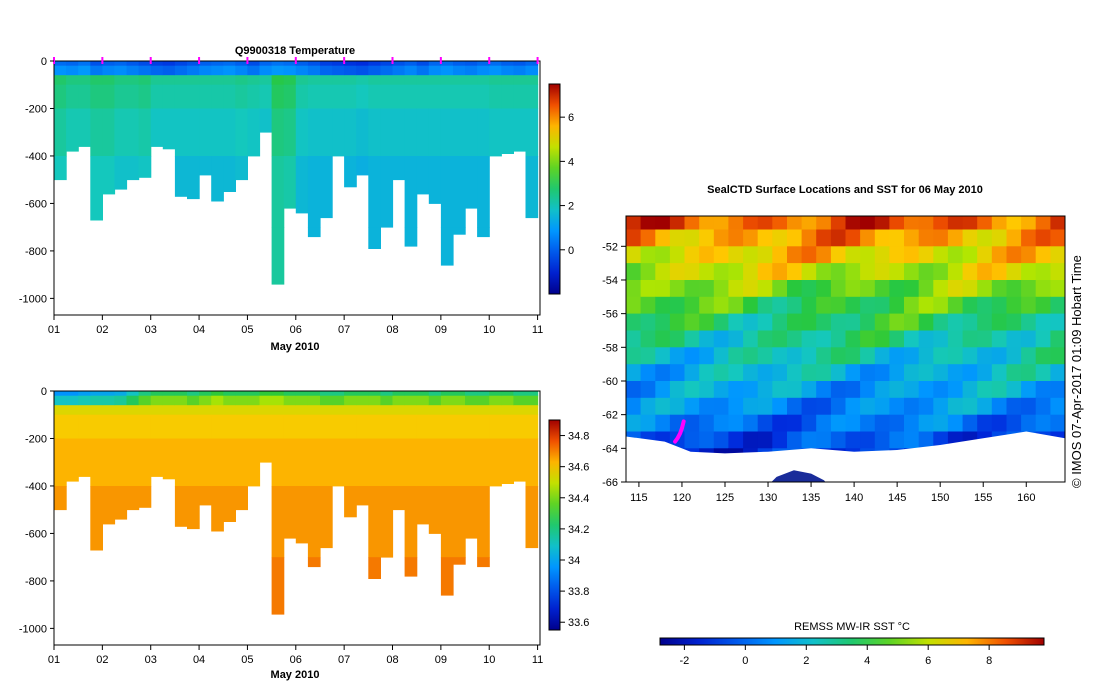  Describe the element at coordinates (36, 180) in the screenshot. I see `temperature-y-axis: 0 -200 -400 -600 -800 -1000` at that location.